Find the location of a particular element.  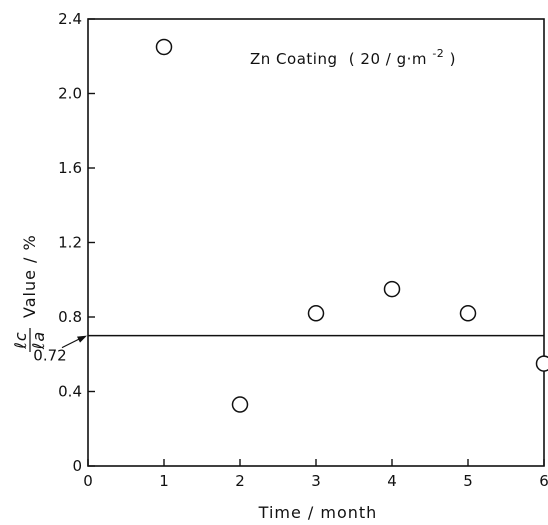

y-tick-label: 2.4 is located at coordinates (70, 19).